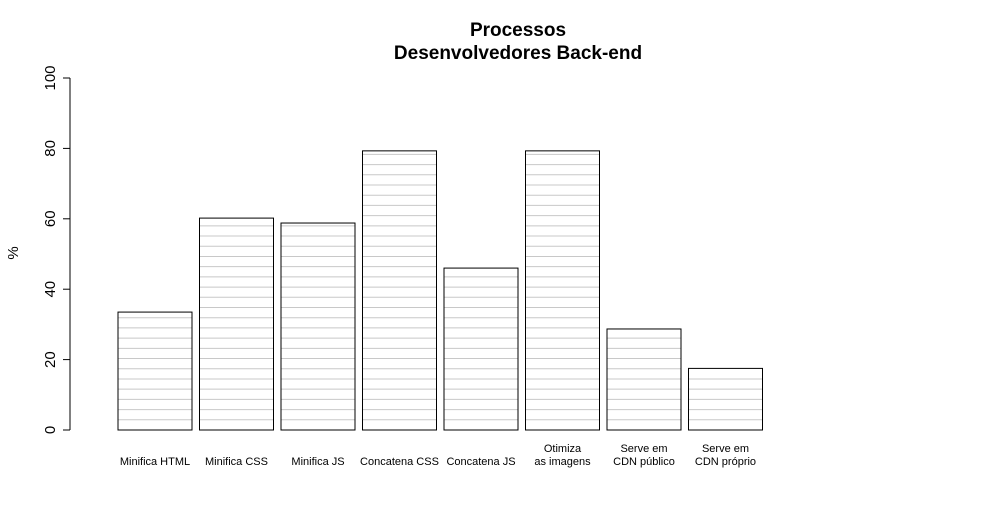 Image resolution: width=998 pixels, height=528 pixels. What do you see at coordinates (399, 462) in the screenshot?
I see `x-category-label: Concatena CSS` at bounding box center [399, 462].